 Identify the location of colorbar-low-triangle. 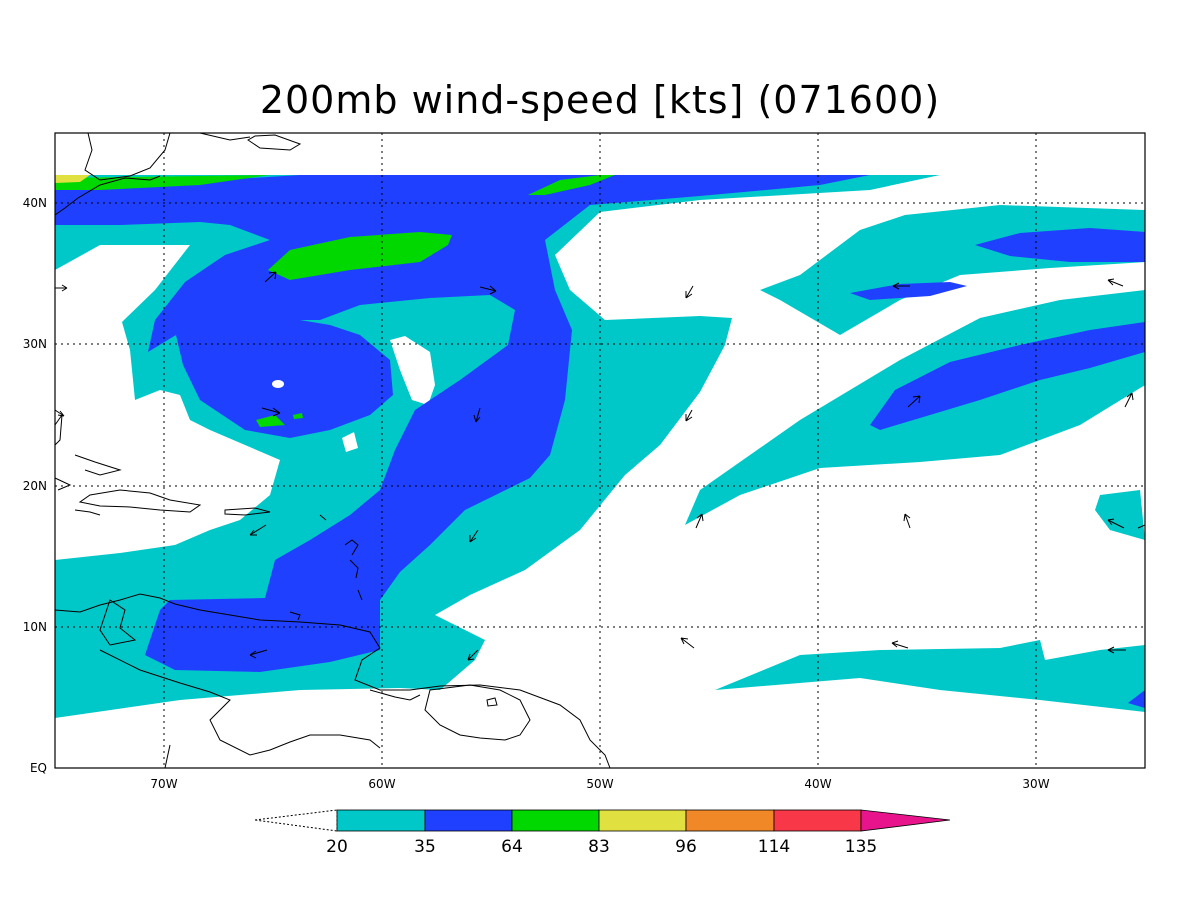
(296, 820).